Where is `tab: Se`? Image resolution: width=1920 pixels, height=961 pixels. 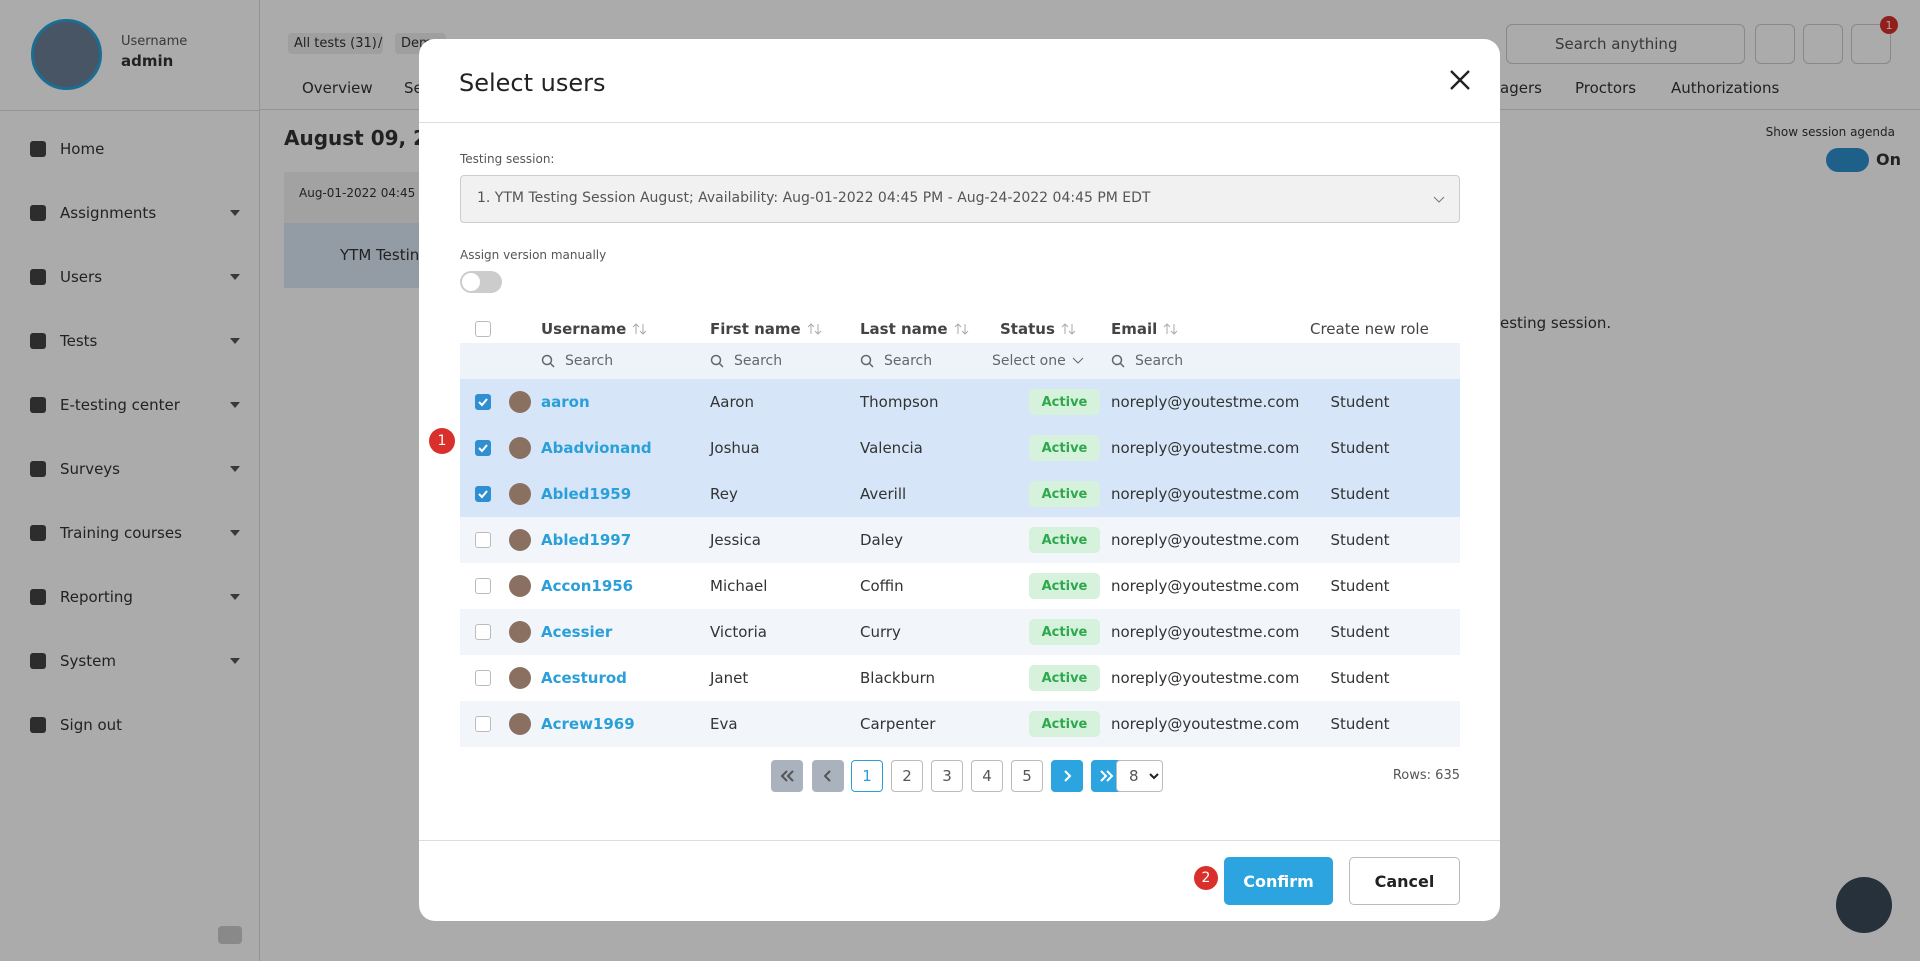
tab: Se is located at coordinates (413, 88).